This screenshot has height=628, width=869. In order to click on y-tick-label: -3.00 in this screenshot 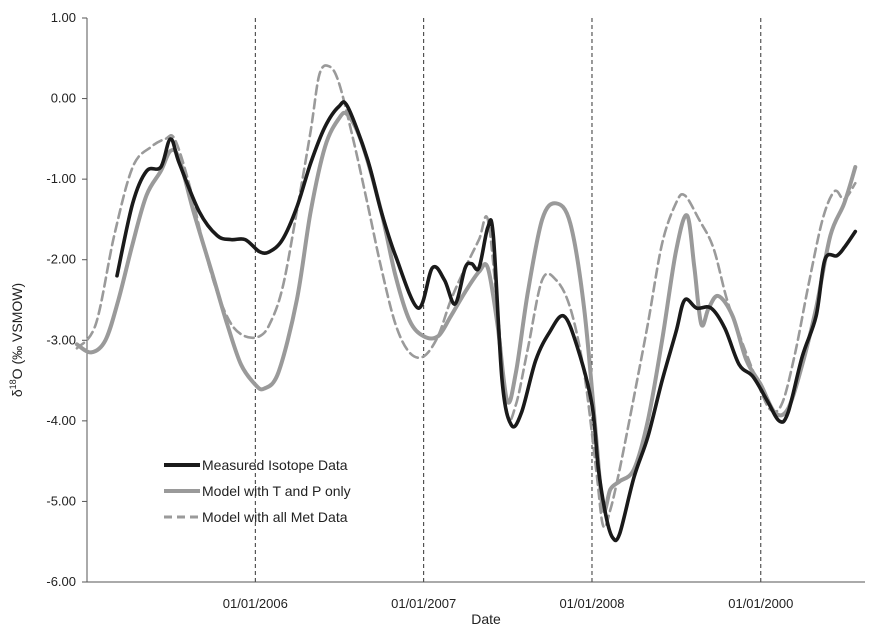, I will do `click(61, 339)`.